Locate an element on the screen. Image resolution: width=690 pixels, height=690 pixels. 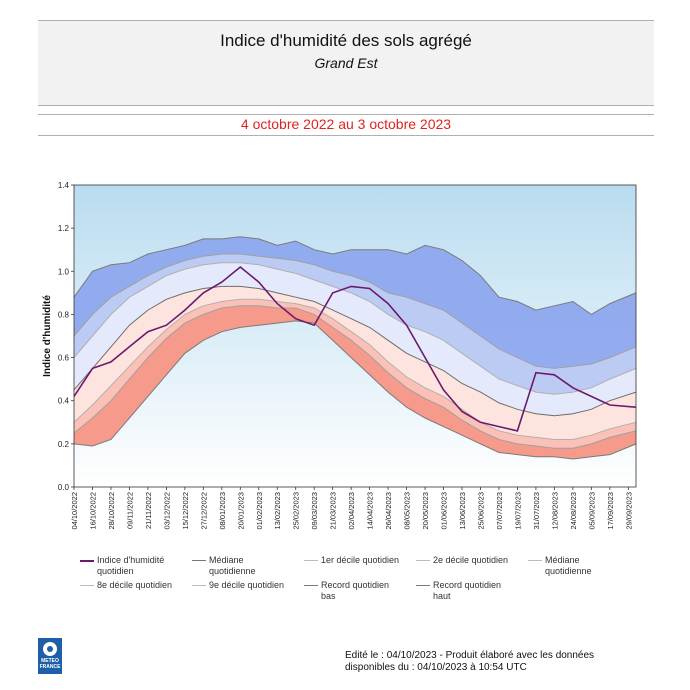
x-tick-label: 21/11/2022 is located at coordinates (148, 510).